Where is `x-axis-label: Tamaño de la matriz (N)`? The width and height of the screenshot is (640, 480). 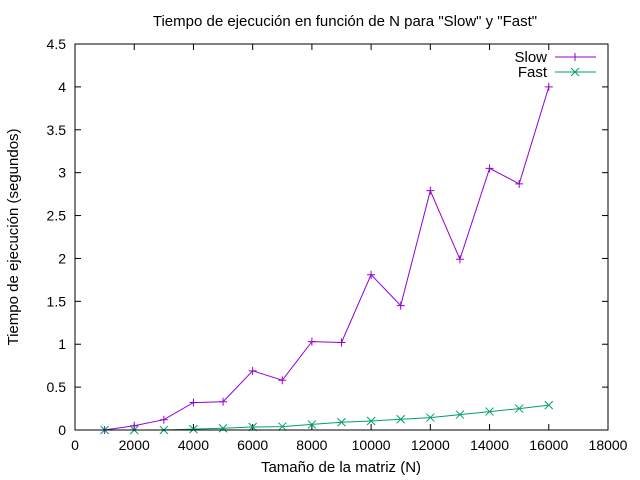 x-axis-label: Tamaño de la matriz (N) is located at coordinates (341, 467).